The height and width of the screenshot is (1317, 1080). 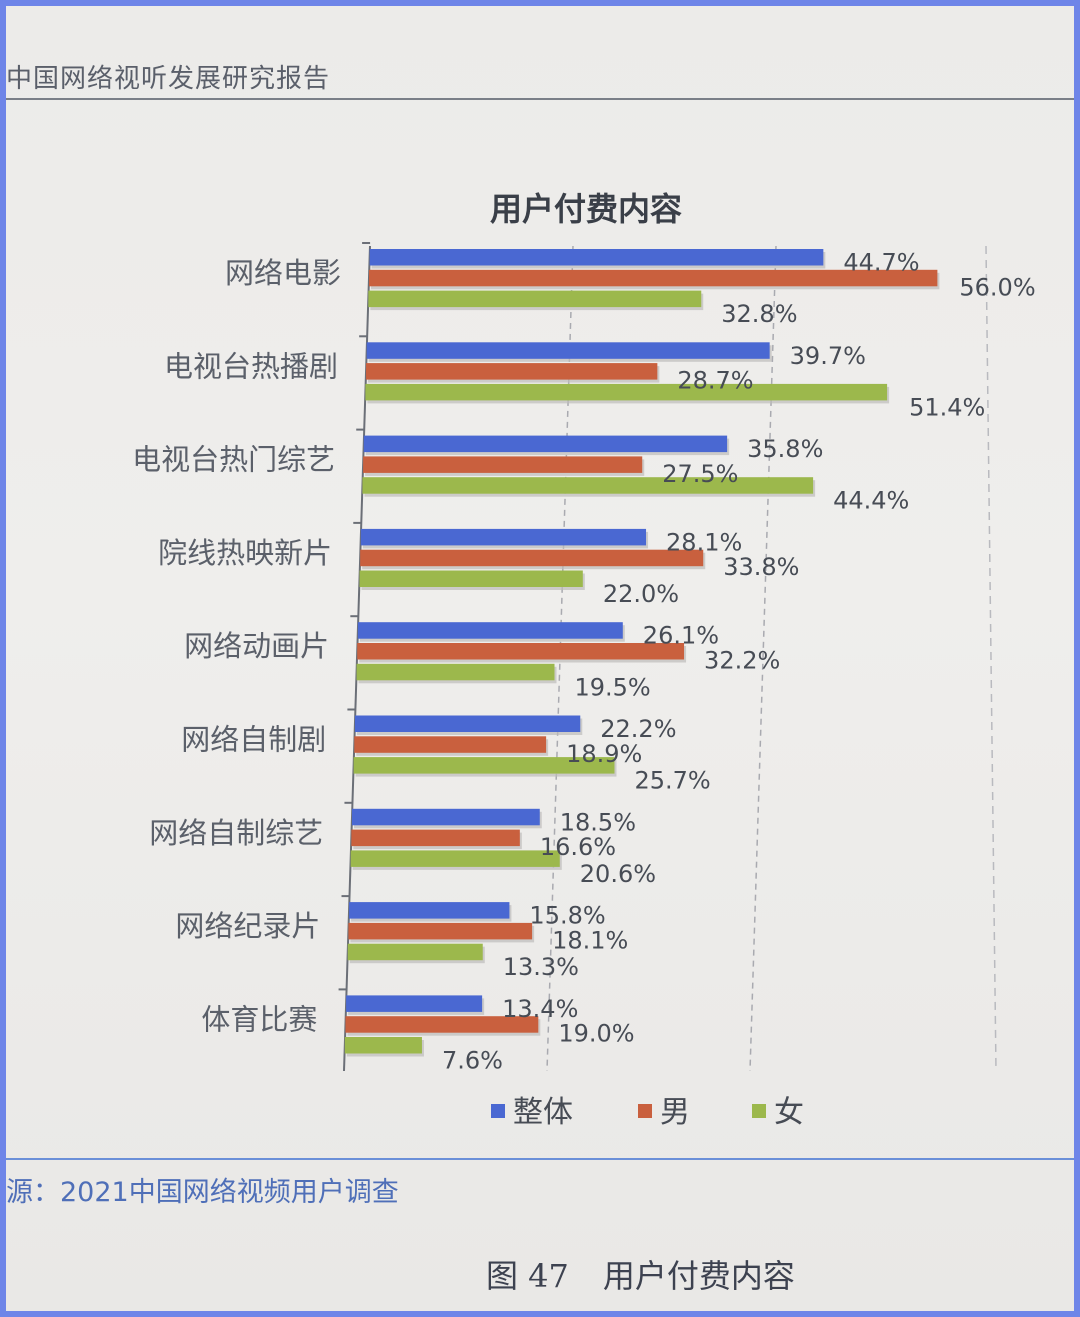 What do you see at coordinates (247, 926) in the screenshot?
I see `category-label: 网络纪录片` at bounding box center [247, 926].